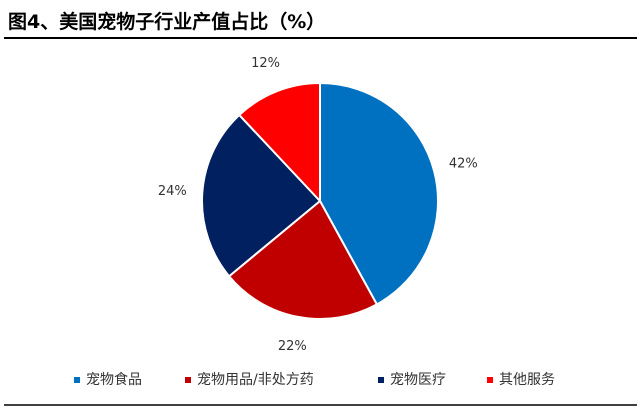 Image resolution: width=641 pixels, height=409 pixels. I want to click on legend-label: 宠物食品, so click(114, 379).